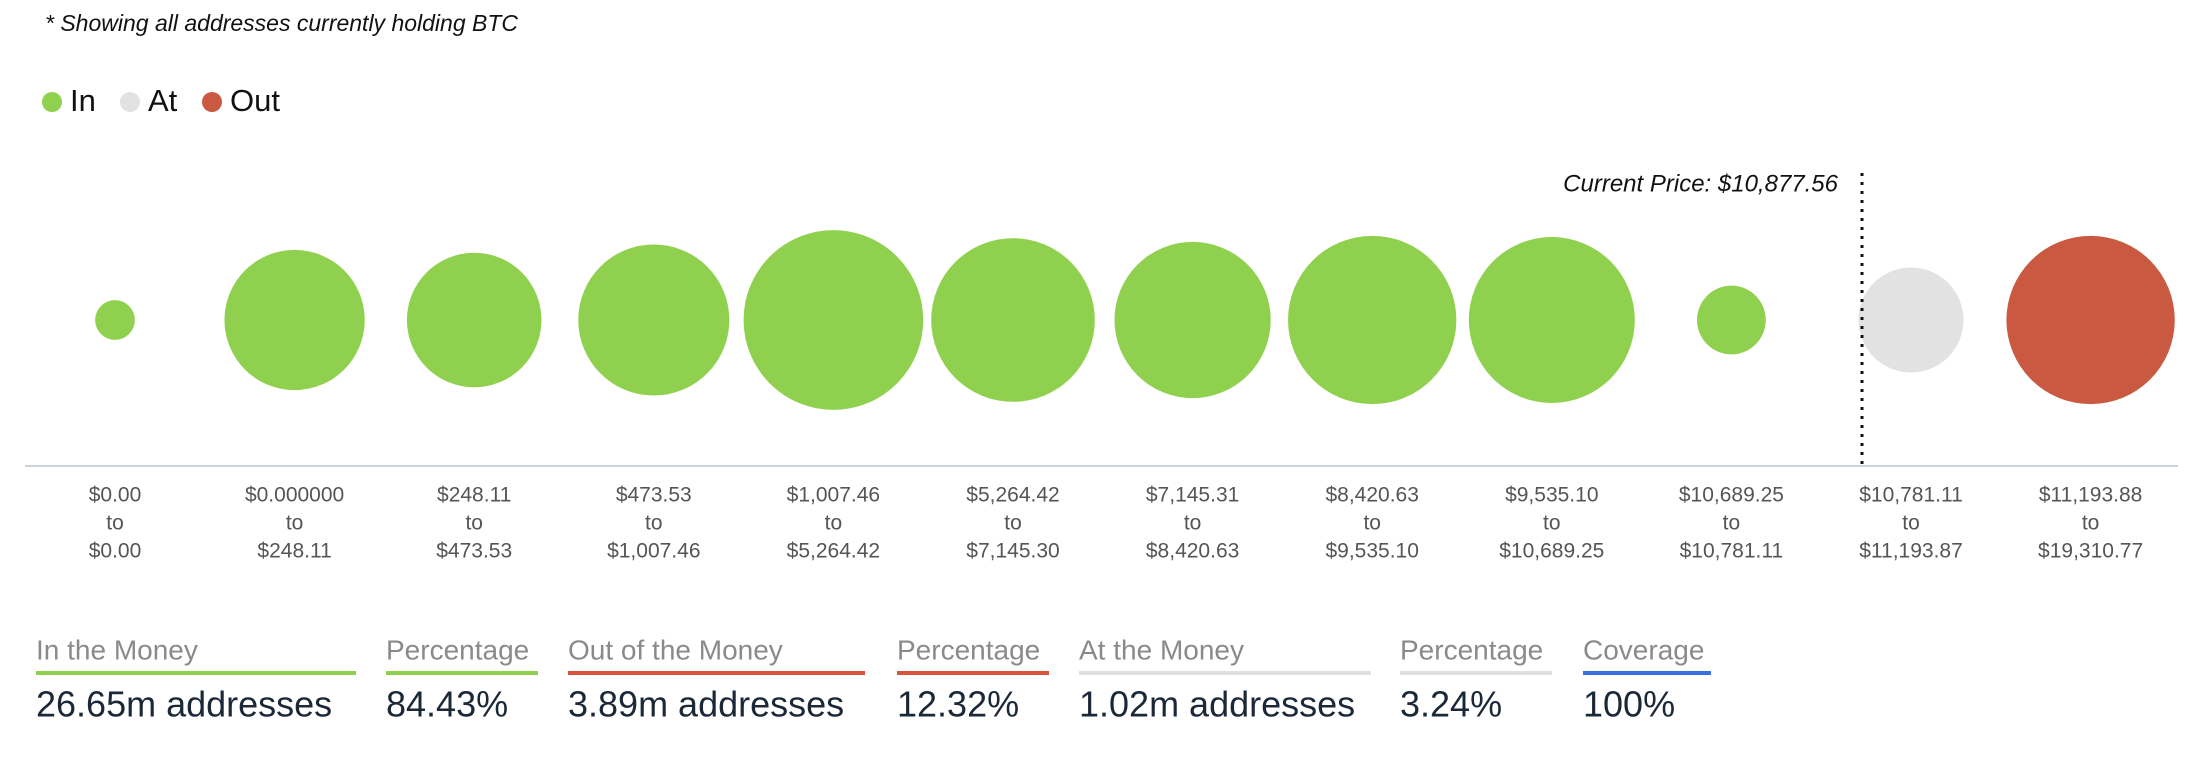  Describe the element at coordinates (706, 704) in the screenshot. I see `summary-value: 3.89m addresses` at that location.